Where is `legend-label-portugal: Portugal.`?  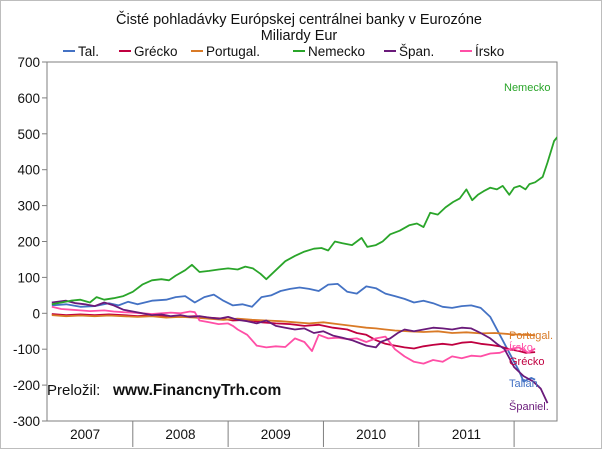 legend-label-portugal: Portugal. is located at coordinates (233, 51).